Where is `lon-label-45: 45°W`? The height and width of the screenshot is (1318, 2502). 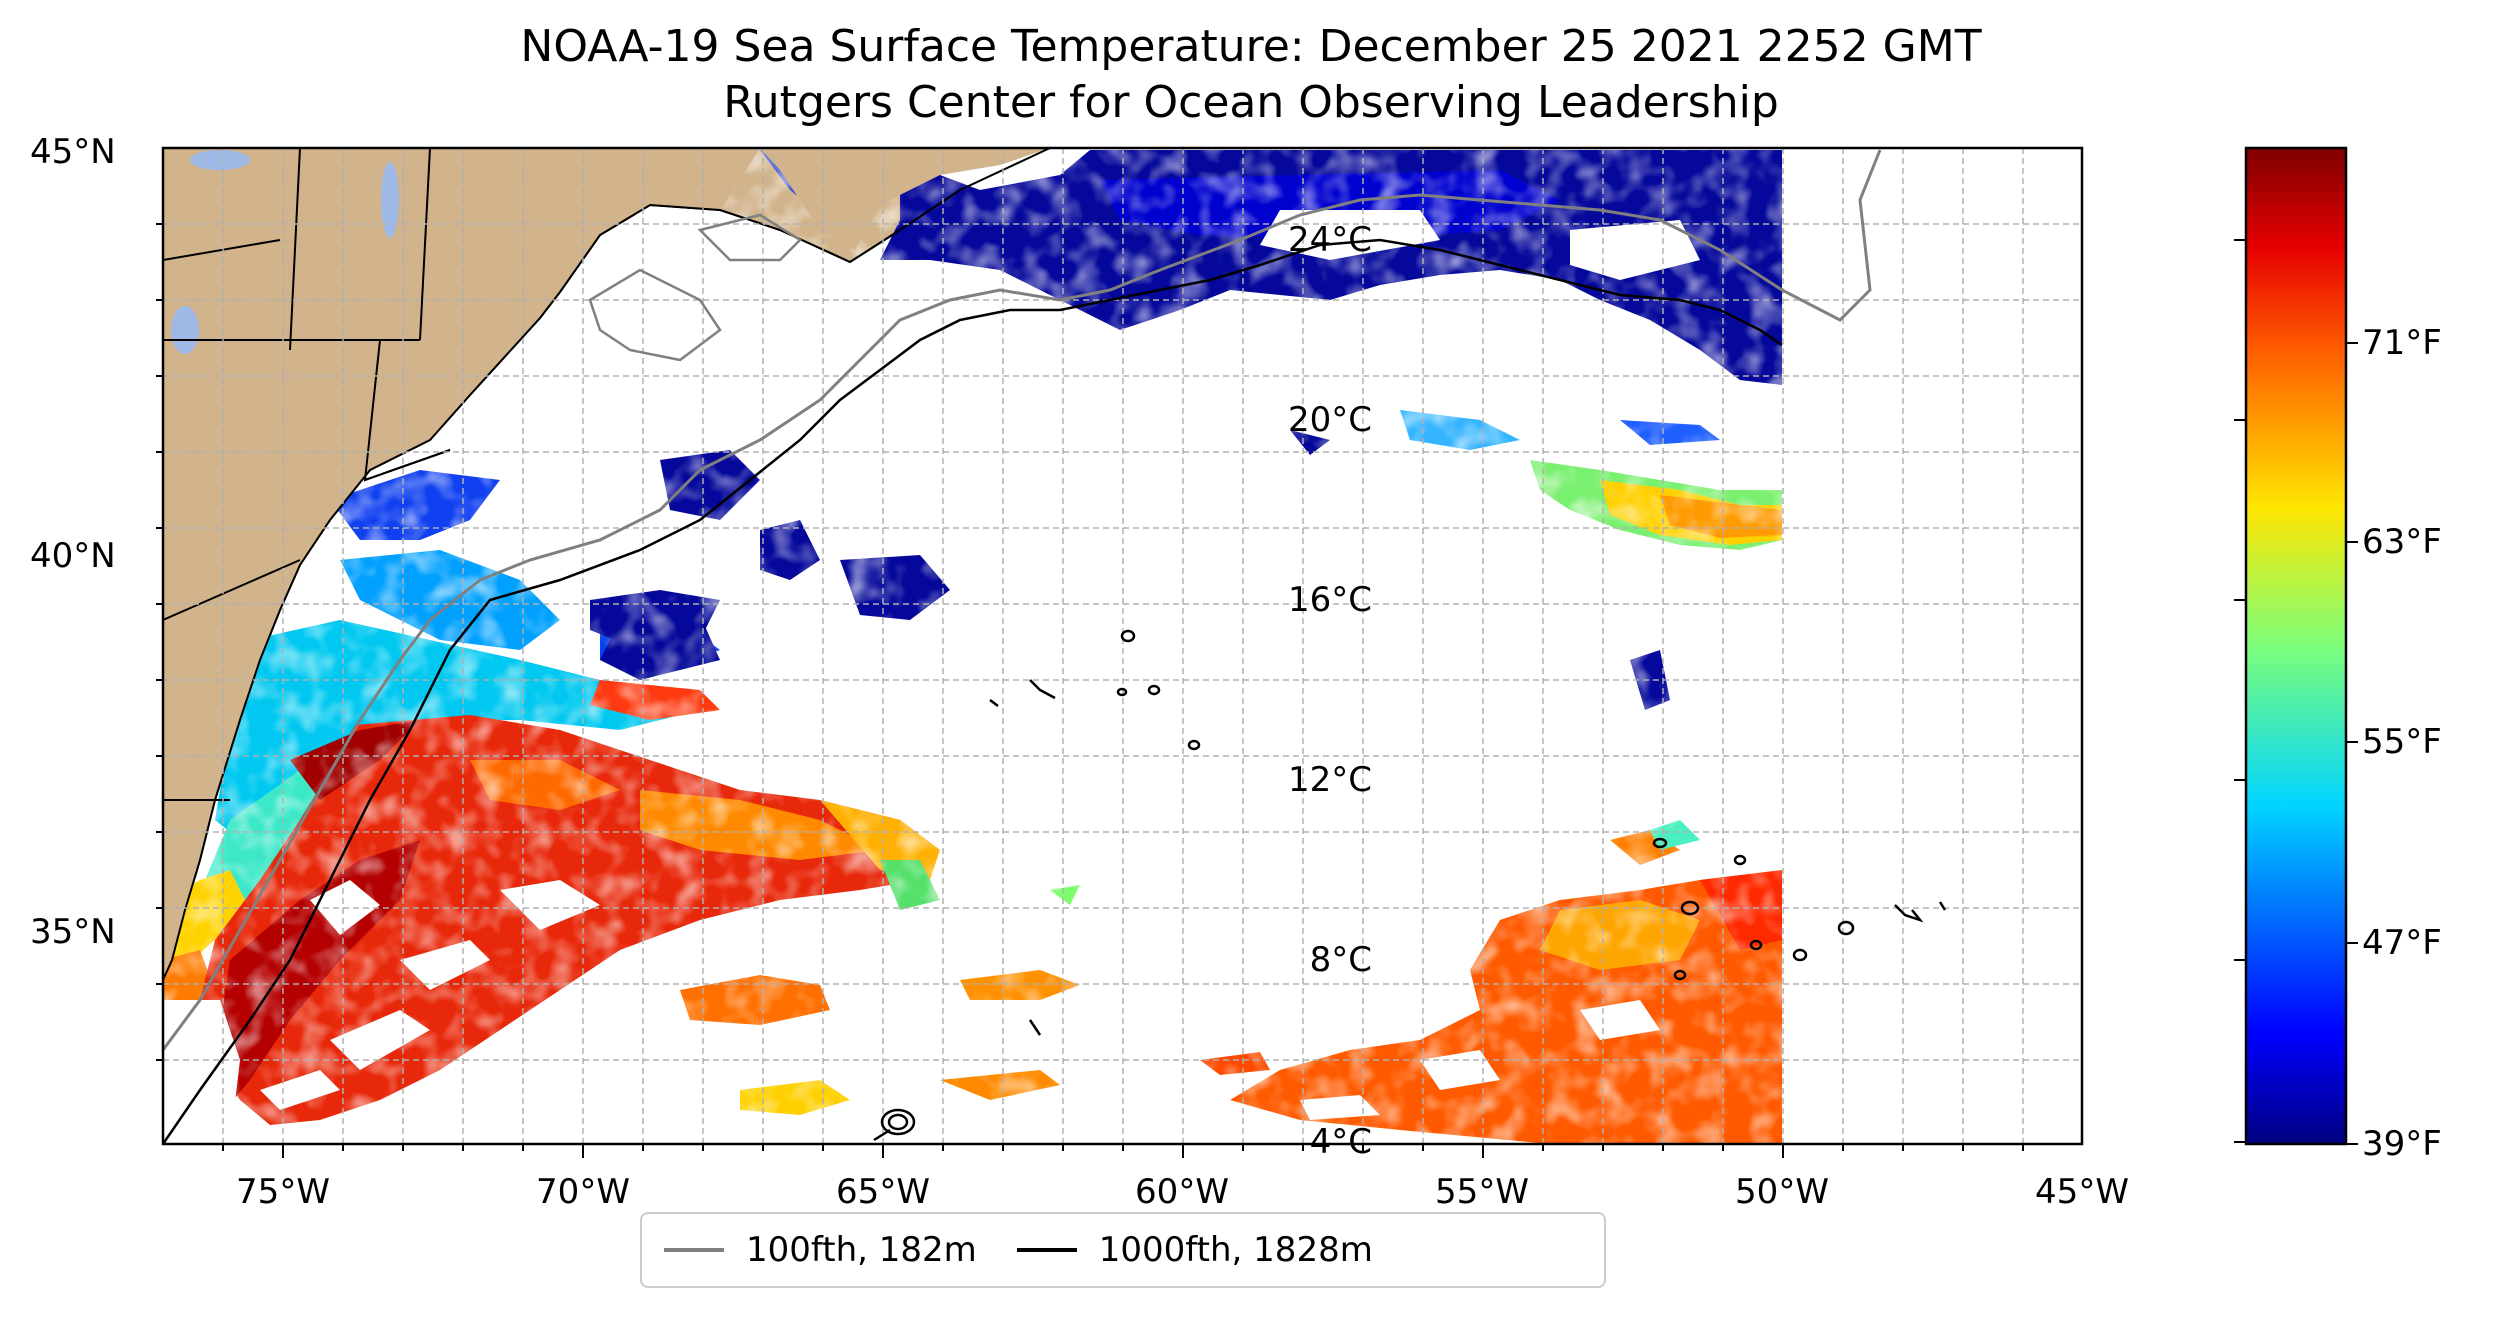
lon-label-45: 45°W is located at coordinates (2082, 1192).